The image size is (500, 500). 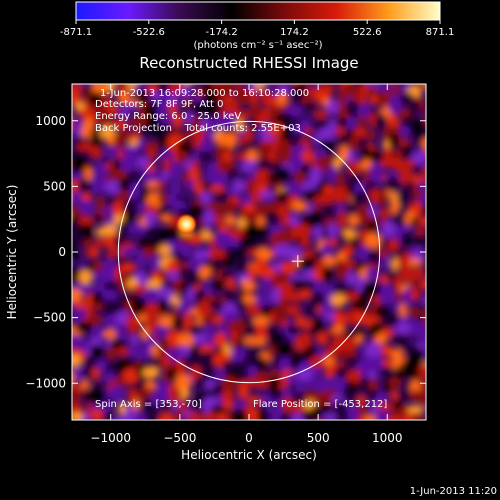 What do you see at coordinates (149, 32) in the screenshot?
I see `colorbar-tick-label: -522.6` at bounding box center [149, 32].